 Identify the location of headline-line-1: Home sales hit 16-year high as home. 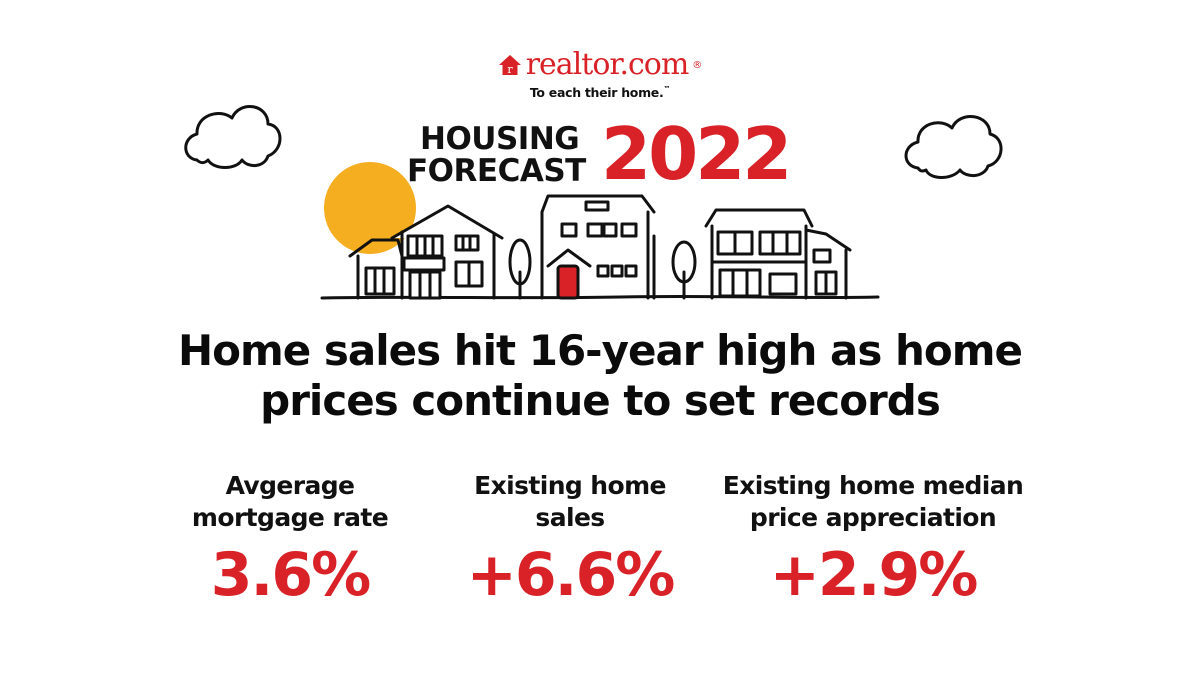
(600, 350).